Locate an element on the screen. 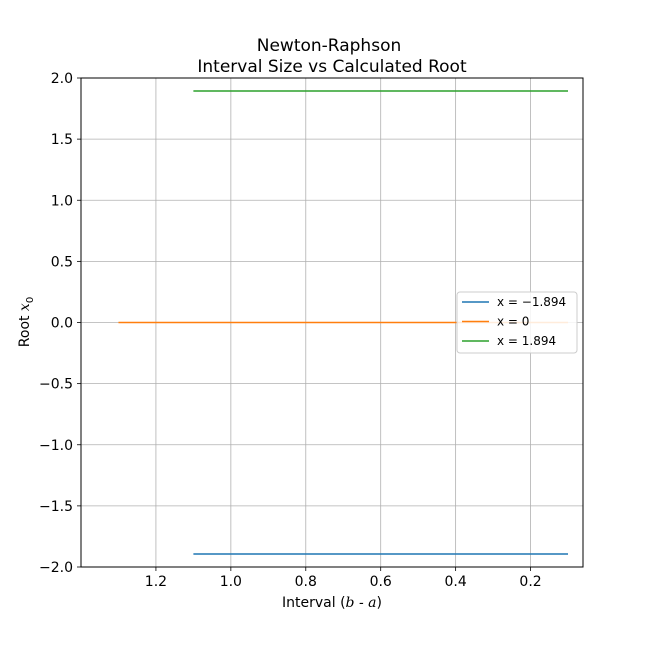 The width and height of the screenshot is (648, 648). y-ticks: 2.0 1.5 1.0 0.5 0.0 −0.5 −1.0 −1.5 −2.0 is located at coordinates (60, 323).